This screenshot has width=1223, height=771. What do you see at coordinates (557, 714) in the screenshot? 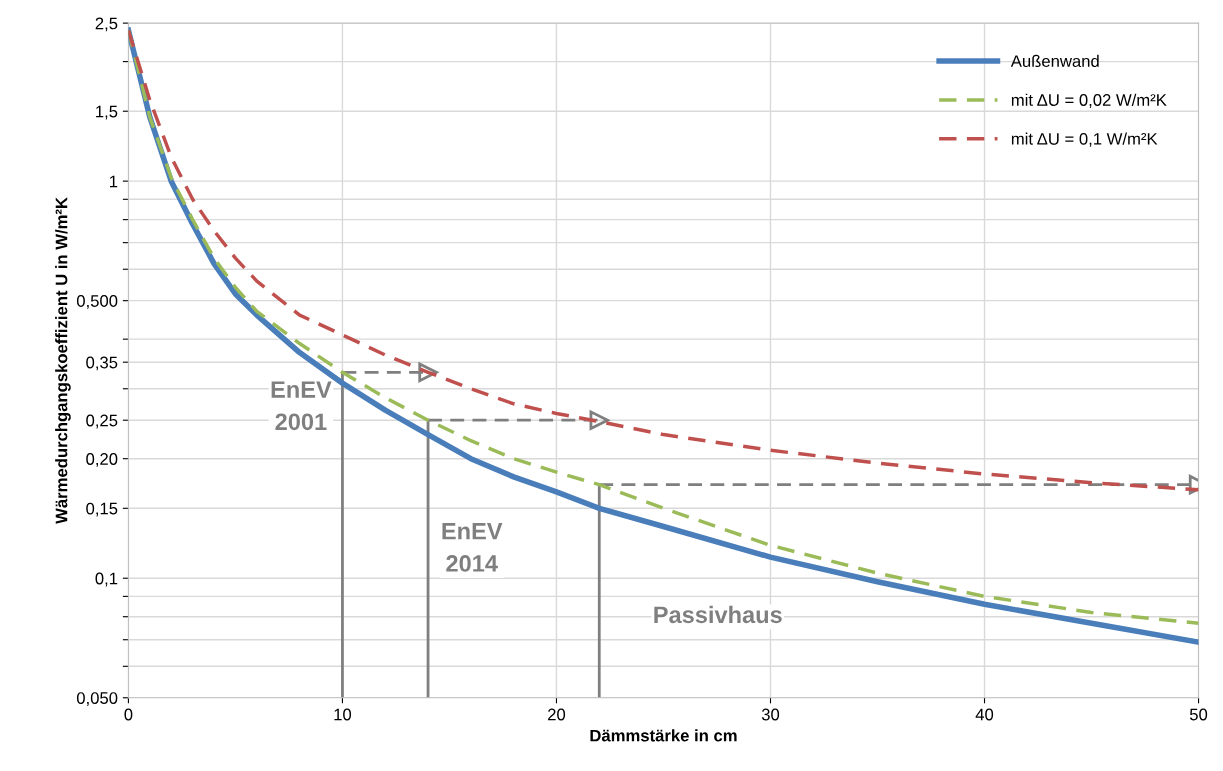
I see `x-tick-label: 20` at bounding box center [557, 714].